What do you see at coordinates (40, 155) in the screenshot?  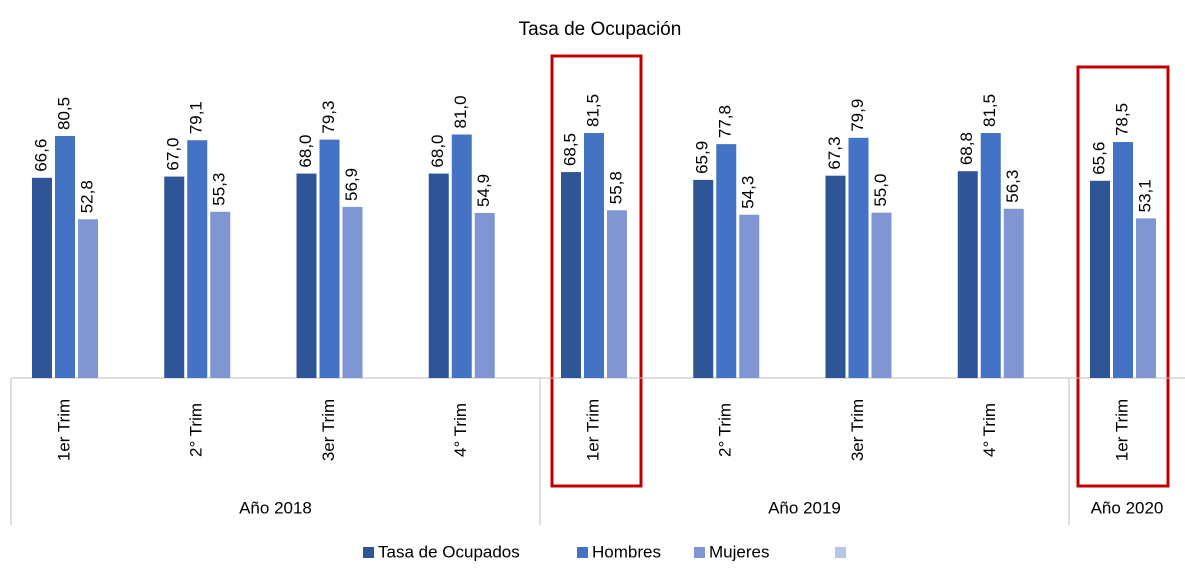 I see `value-label: 66,6` at bounding box center [40, 155].